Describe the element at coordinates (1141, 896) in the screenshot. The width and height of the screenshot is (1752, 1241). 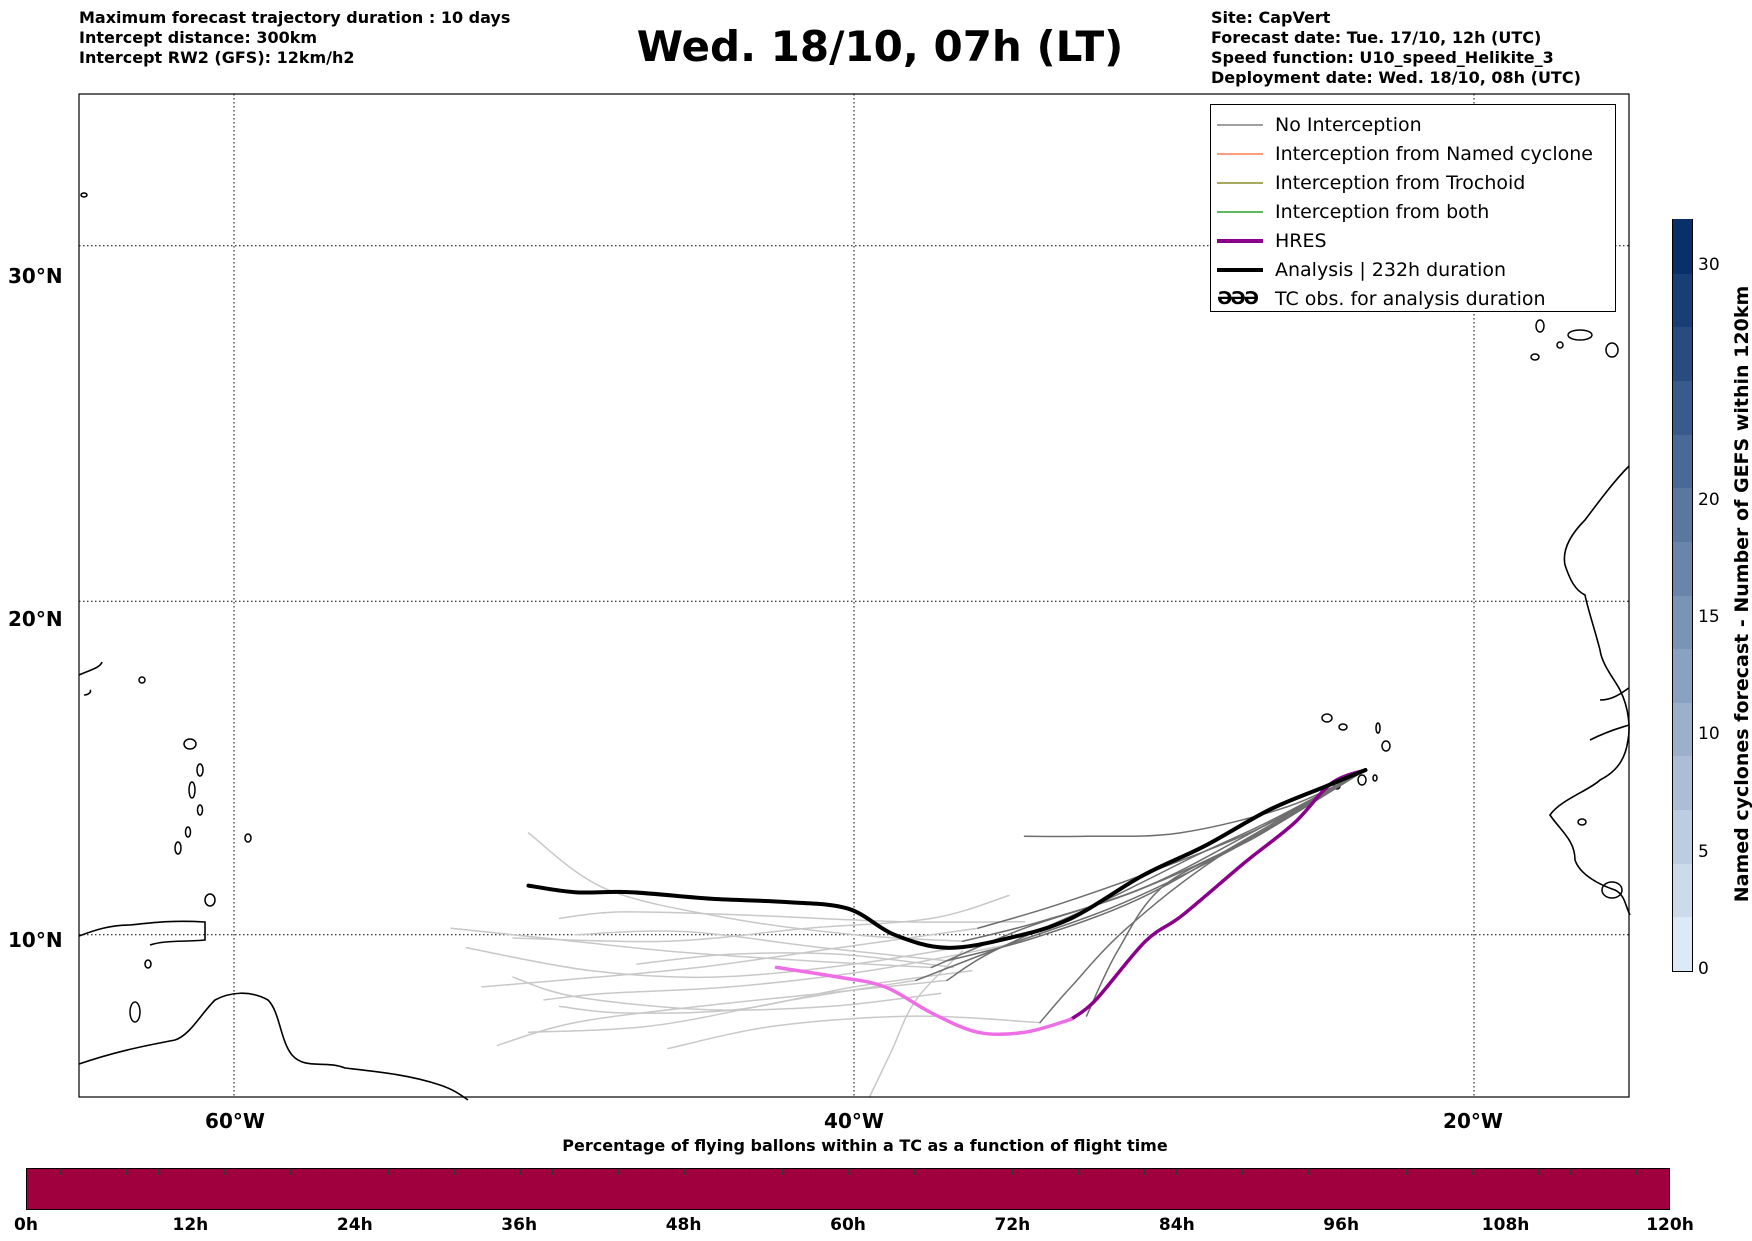
I see `trajectories-no-interception-dark` at that location.